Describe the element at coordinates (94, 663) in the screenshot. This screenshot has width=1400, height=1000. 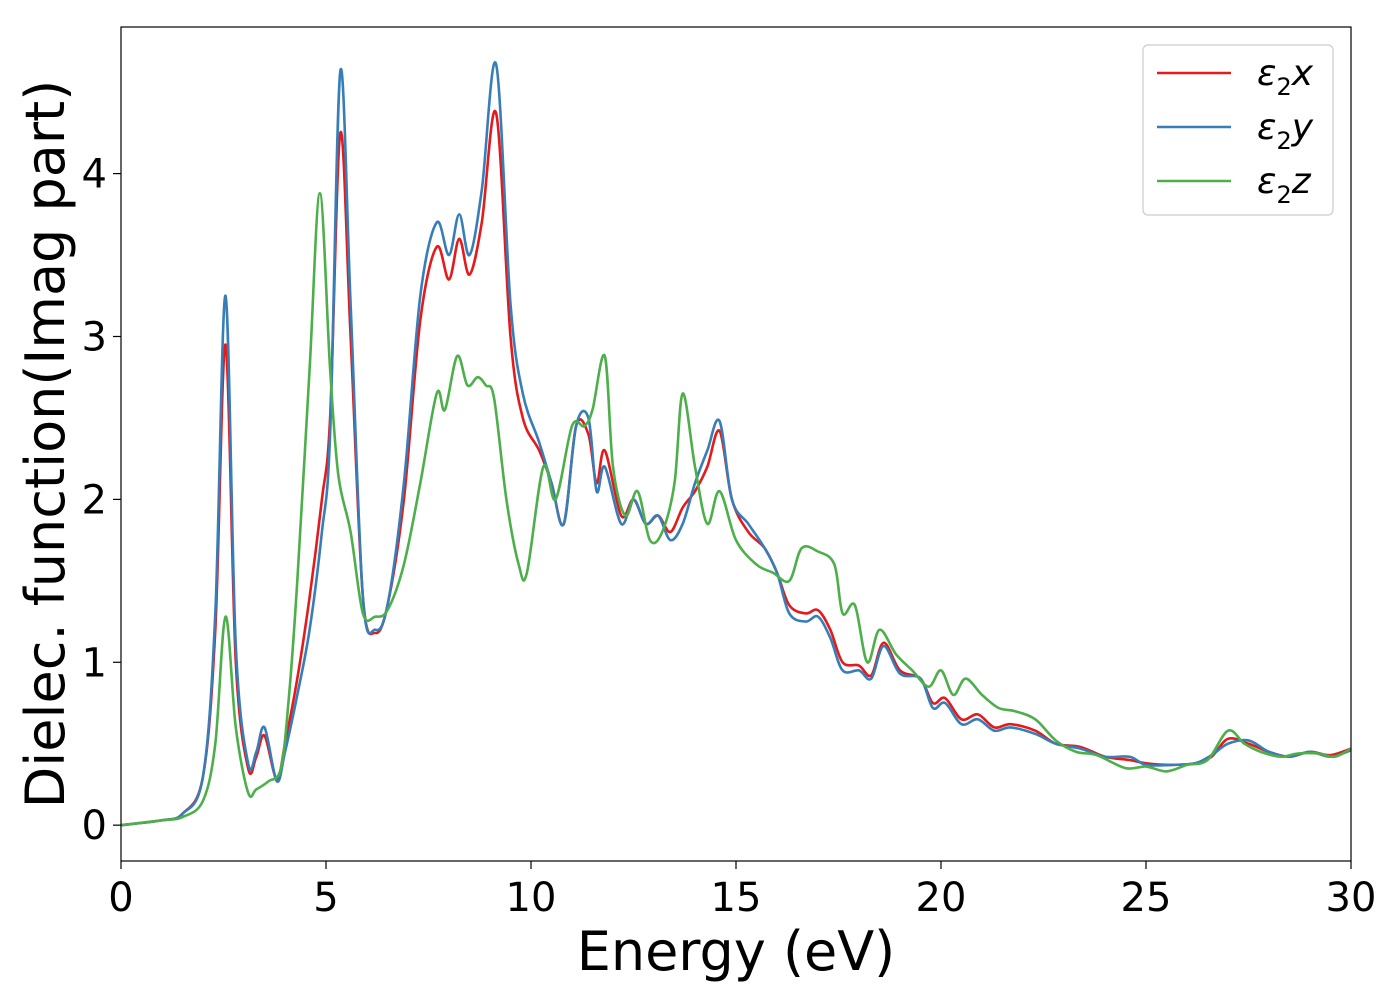
I see `y-tick-label: 1` at that location.